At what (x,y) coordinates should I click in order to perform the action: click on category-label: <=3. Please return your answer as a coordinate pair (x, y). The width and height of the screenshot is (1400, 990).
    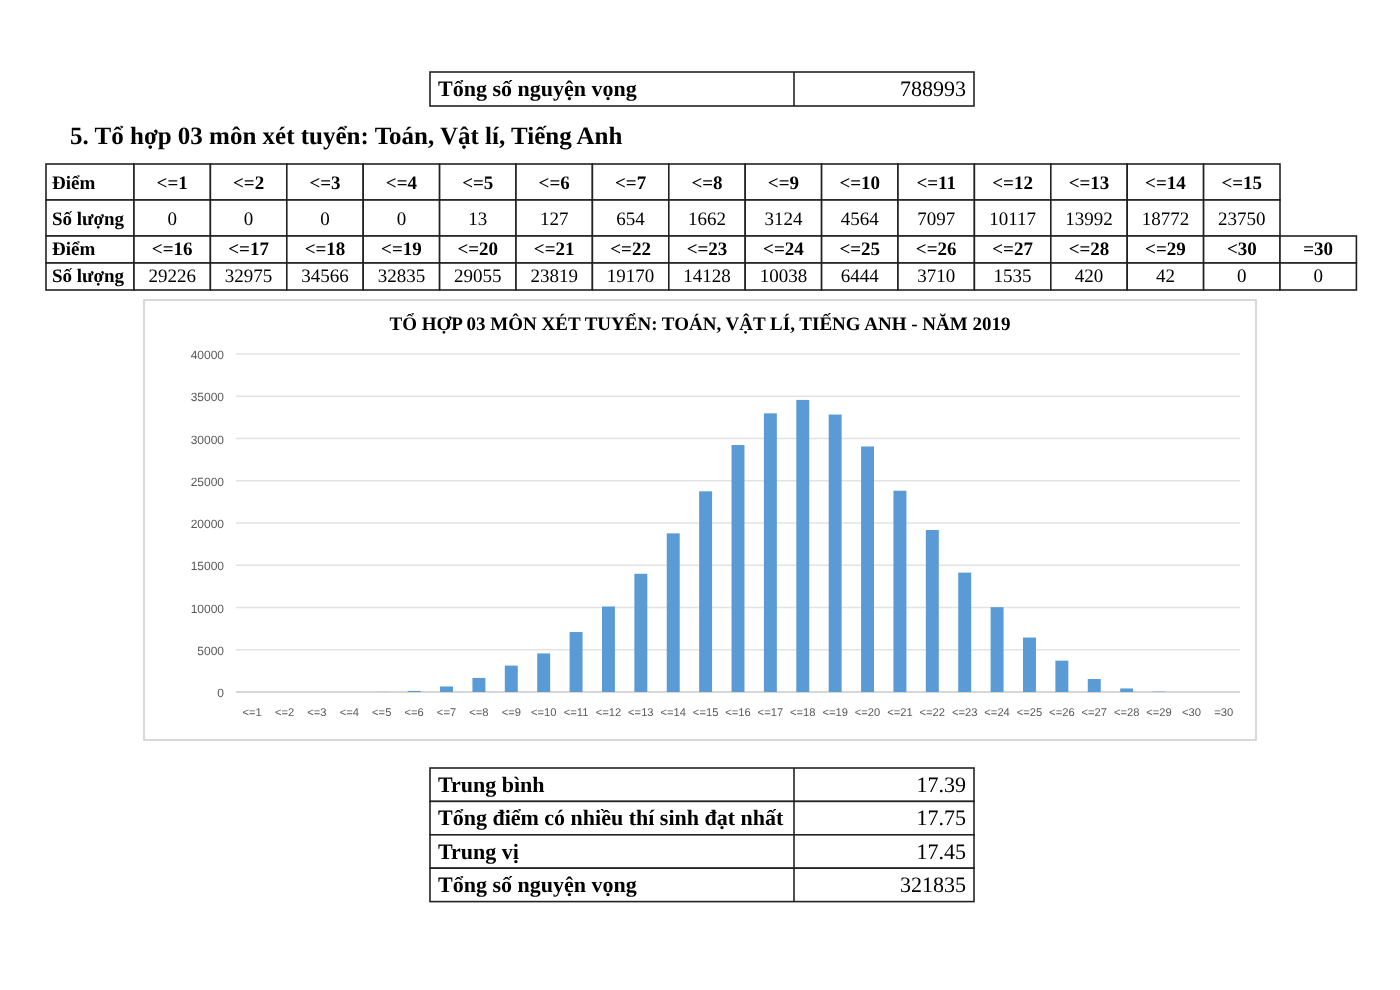
    Looking at the image, I should click on (325, 185).